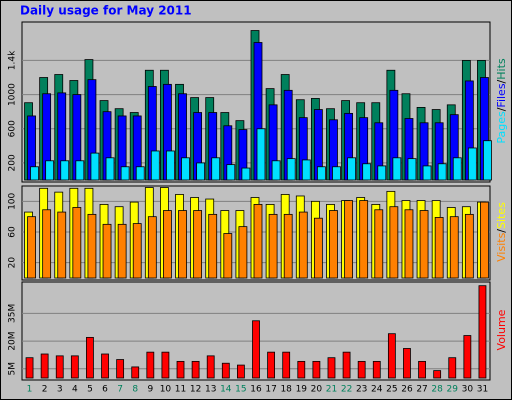  I want to click on x-tick-label: 1, so click(30, 390).